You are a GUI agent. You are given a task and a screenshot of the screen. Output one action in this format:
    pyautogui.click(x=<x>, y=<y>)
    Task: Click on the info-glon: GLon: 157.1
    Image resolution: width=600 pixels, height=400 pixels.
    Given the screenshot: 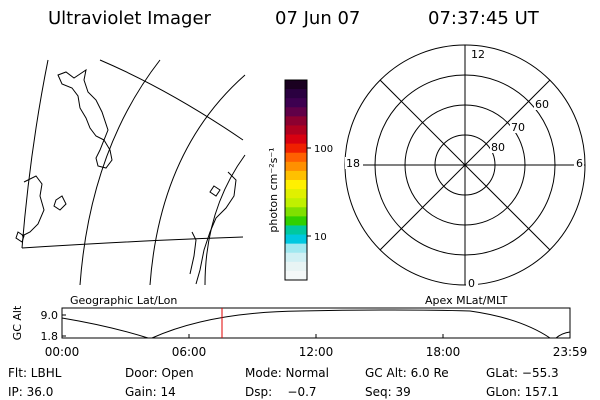 What is the action you would take?
    pyautogui.click(x=522, y=392)
    